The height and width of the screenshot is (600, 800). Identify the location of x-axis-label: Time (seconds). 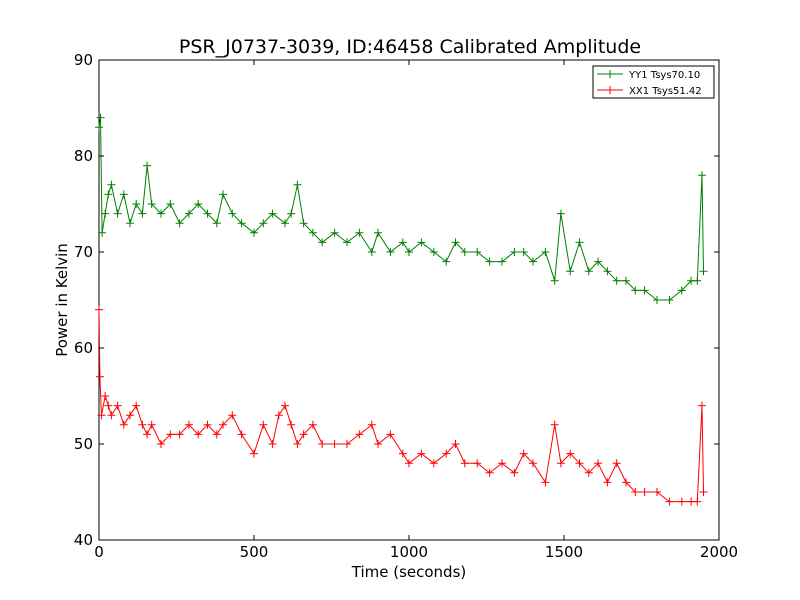
(409, 572).